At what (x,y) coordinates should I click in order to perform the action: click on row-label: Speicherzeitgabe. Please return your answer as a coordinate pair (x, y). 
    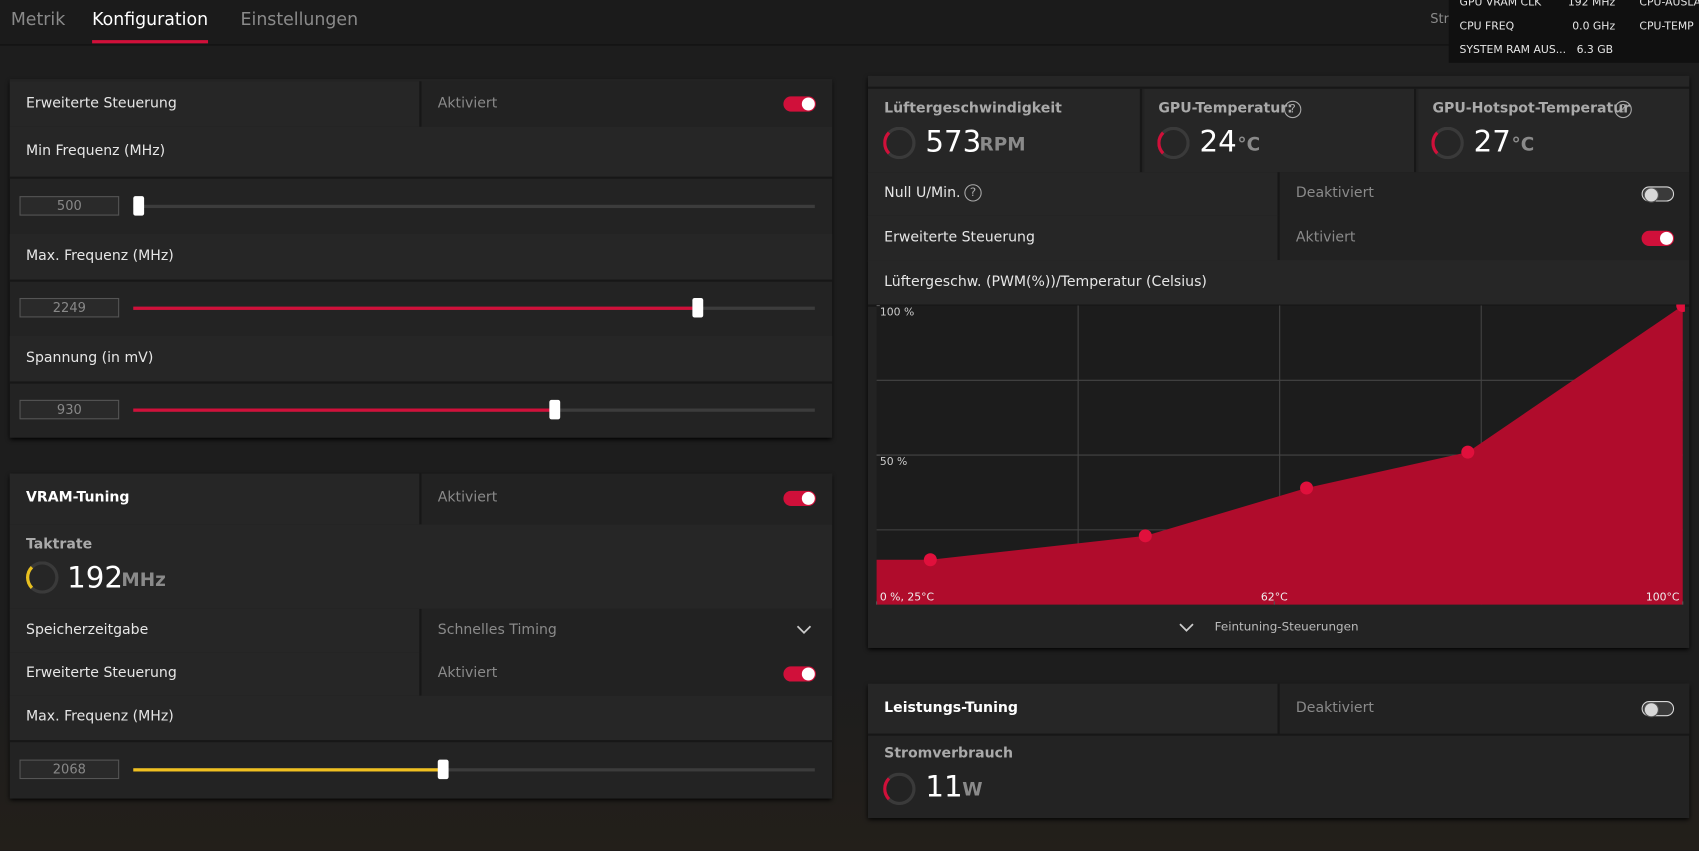
    Looking at the image, I should click on (87, 630).